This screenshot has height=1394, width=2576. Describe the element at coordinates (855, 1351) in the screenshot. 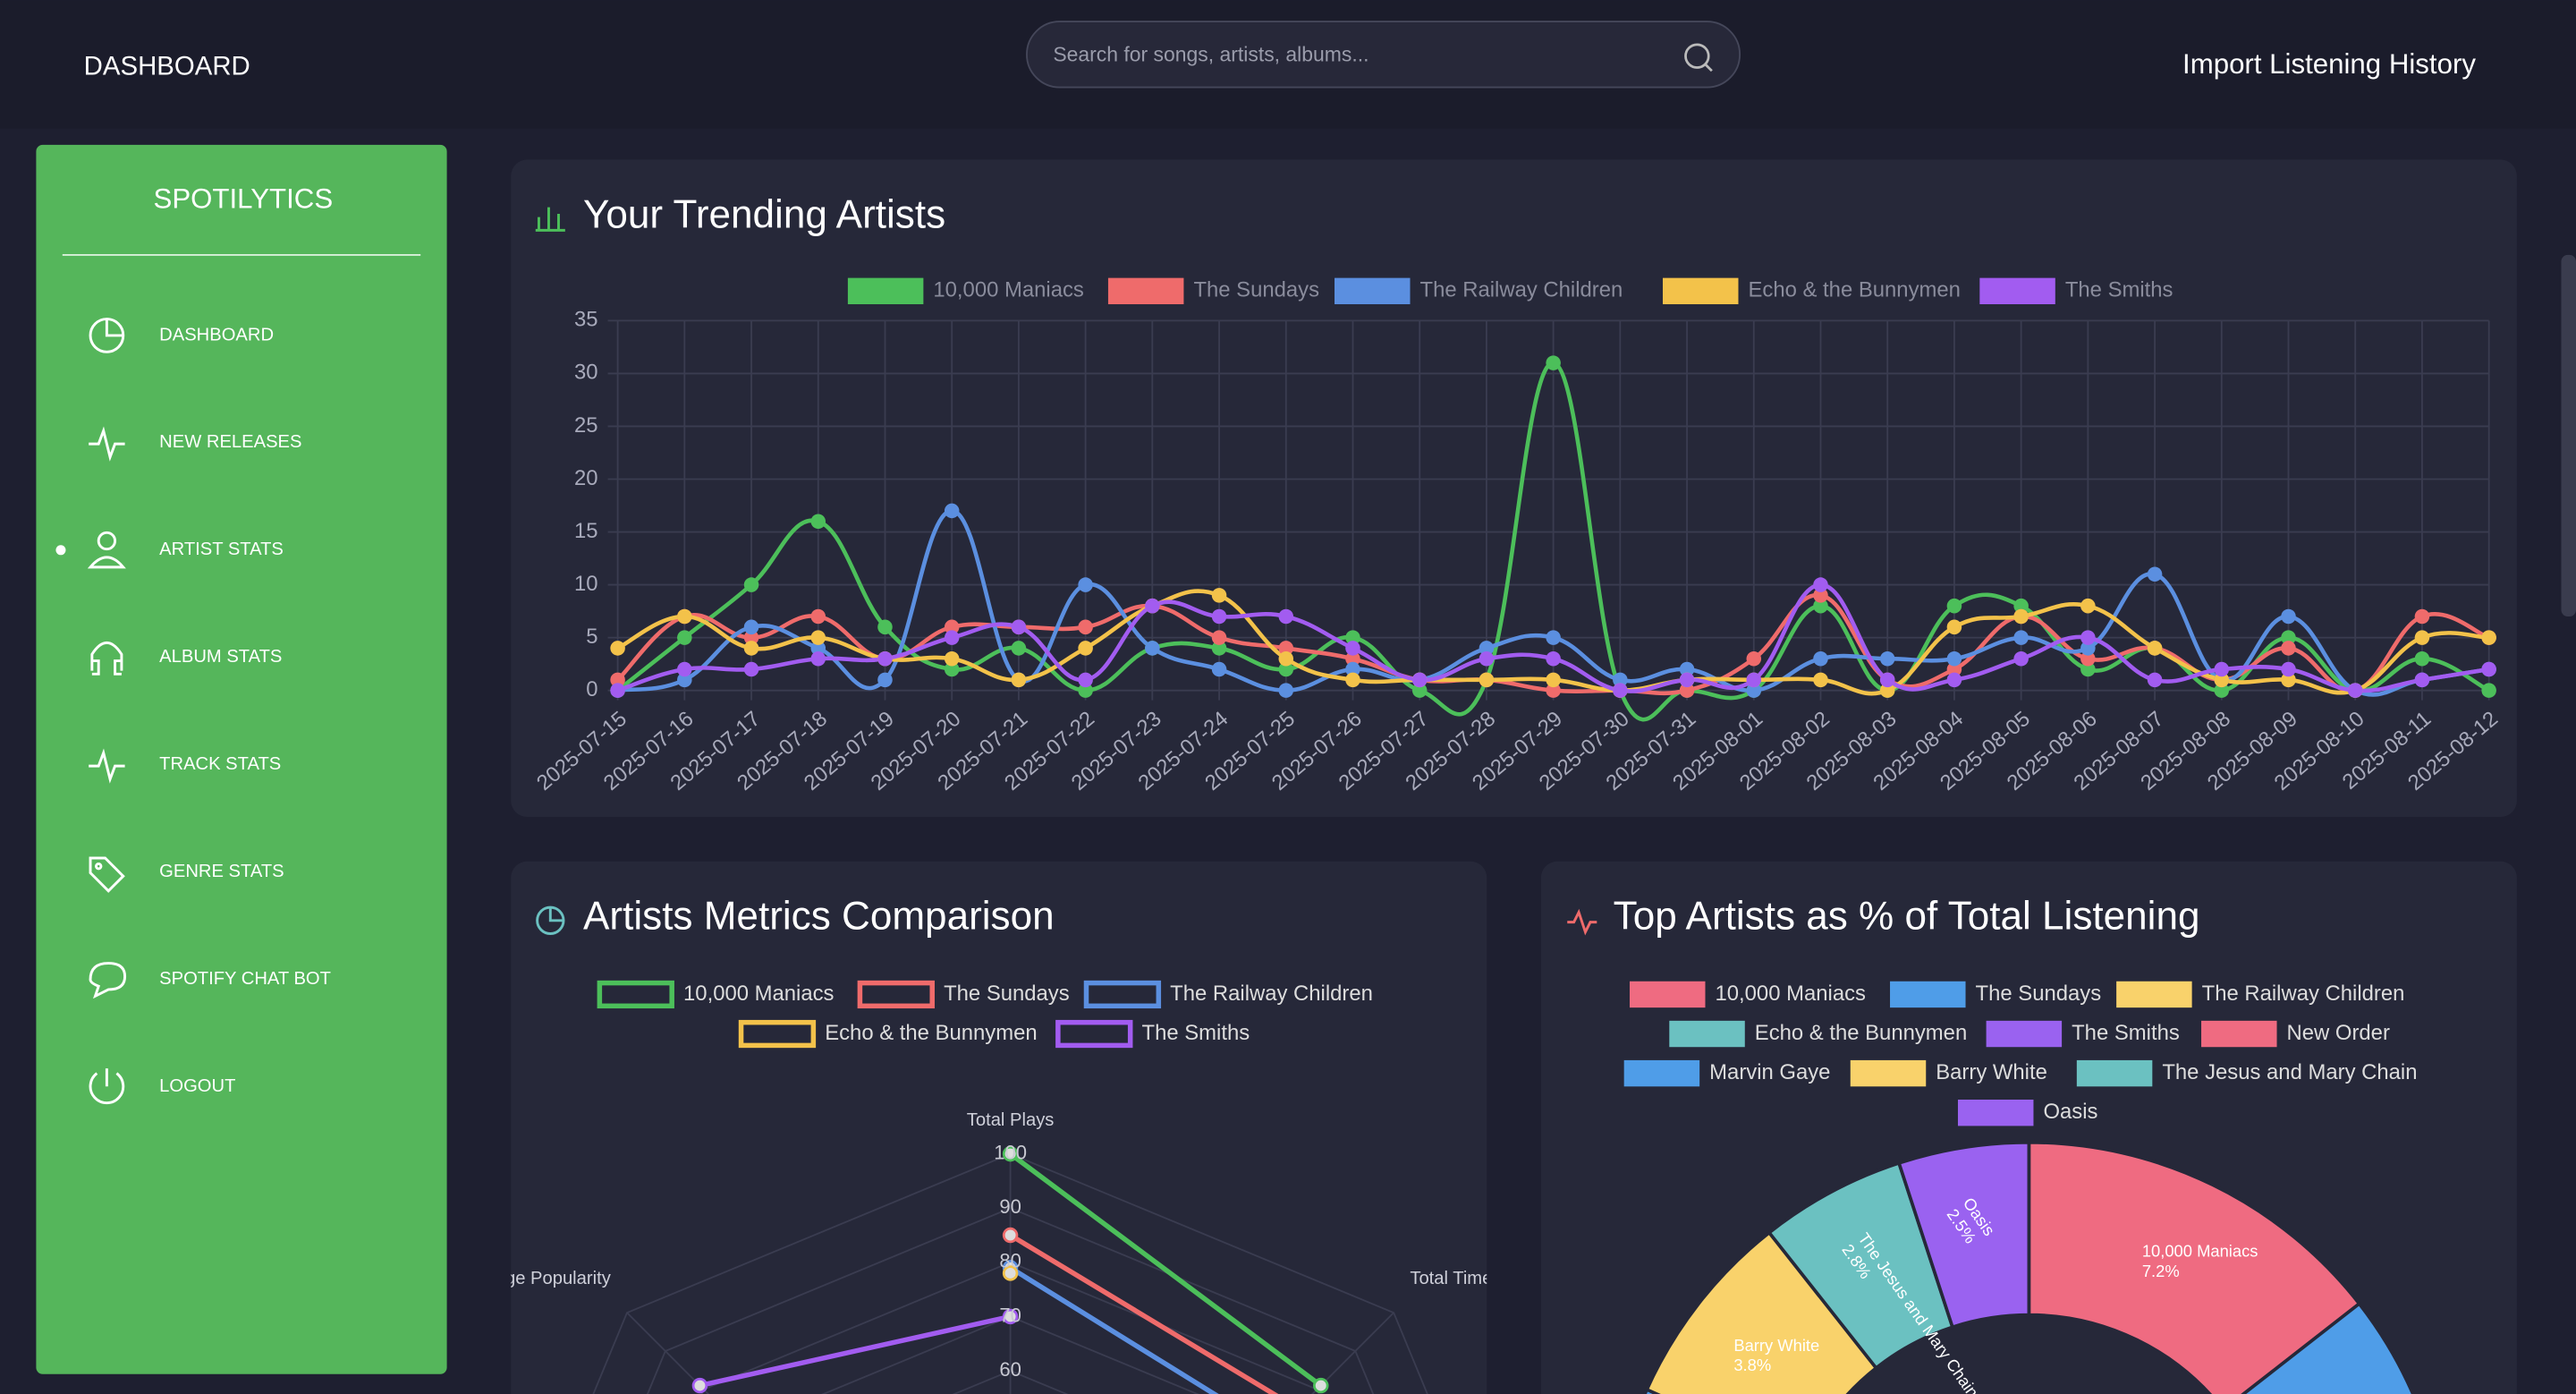

I see `series-outline` at that location.